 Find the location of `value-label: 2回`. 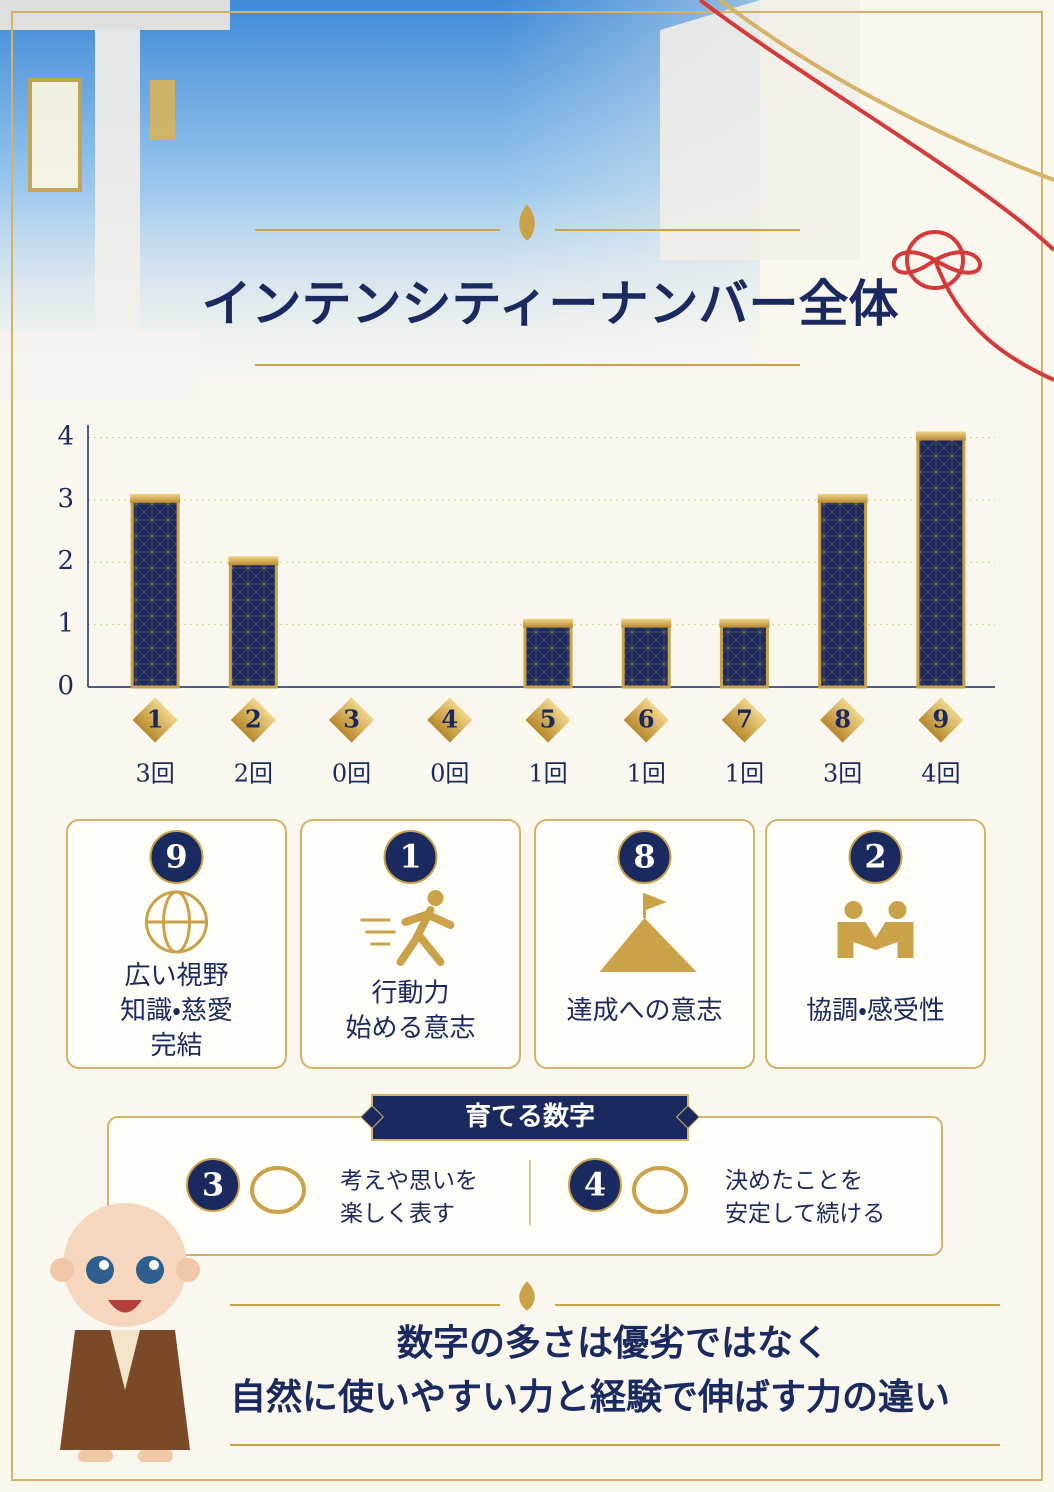

value-label: 2回 is located at coordinates (253, 774).